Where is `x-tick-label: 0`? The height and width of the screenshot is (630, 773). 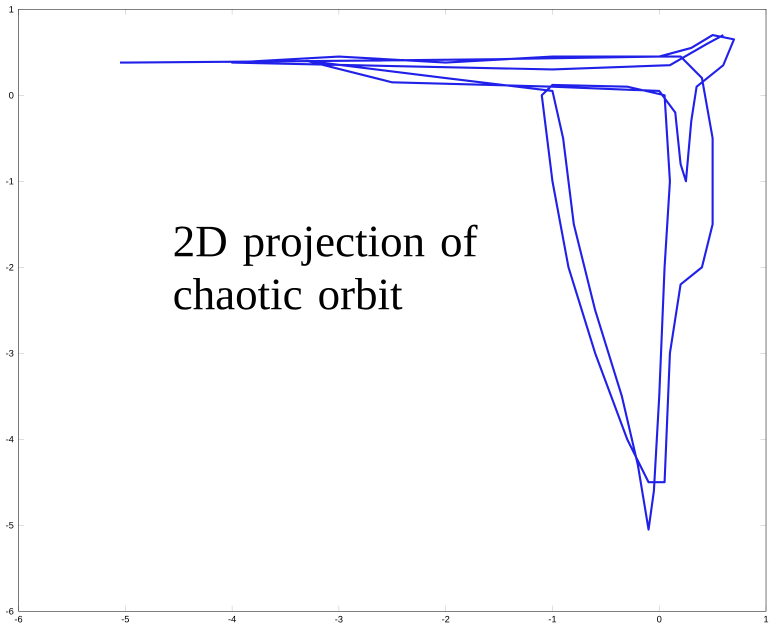
x-tick-label: 0 is located at coordinates (659, 619).